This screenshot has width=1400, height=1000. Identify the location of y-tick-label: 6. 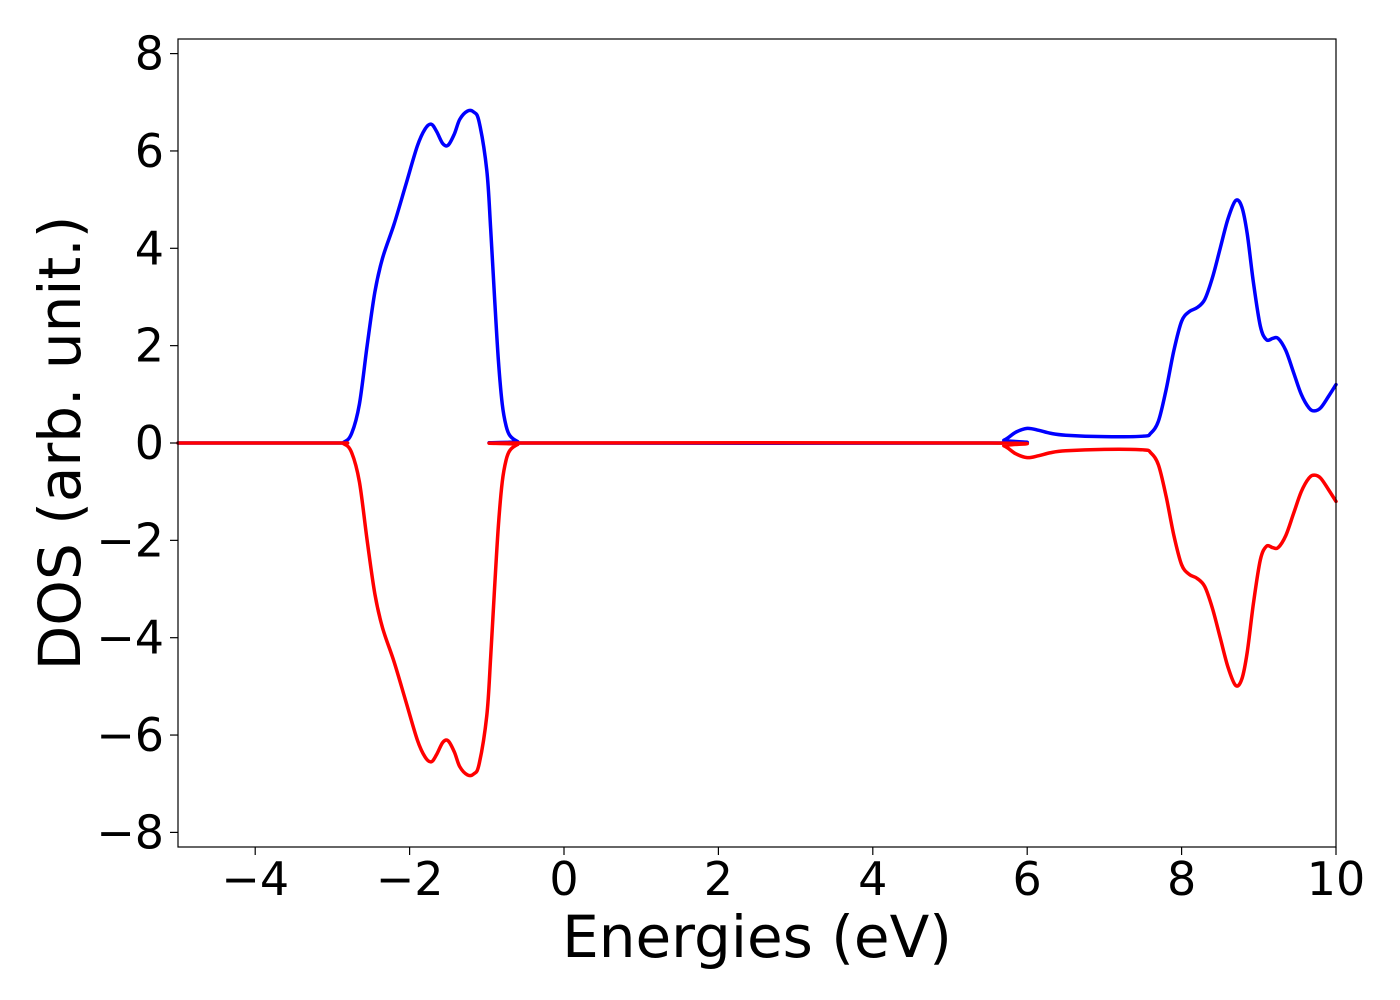
(149, 151).